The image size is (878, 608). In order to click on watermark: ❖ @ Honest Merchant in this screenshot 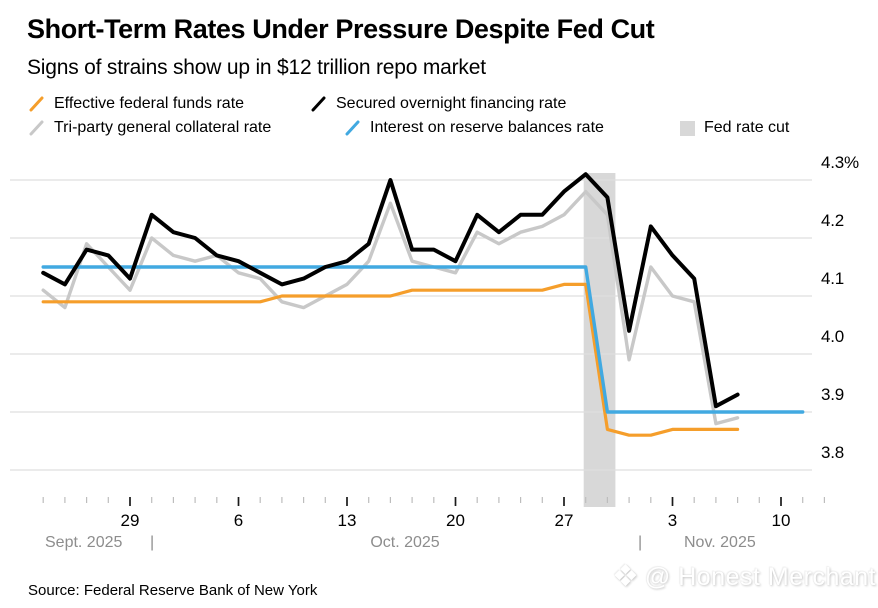, I will do `click(744, 577)`.